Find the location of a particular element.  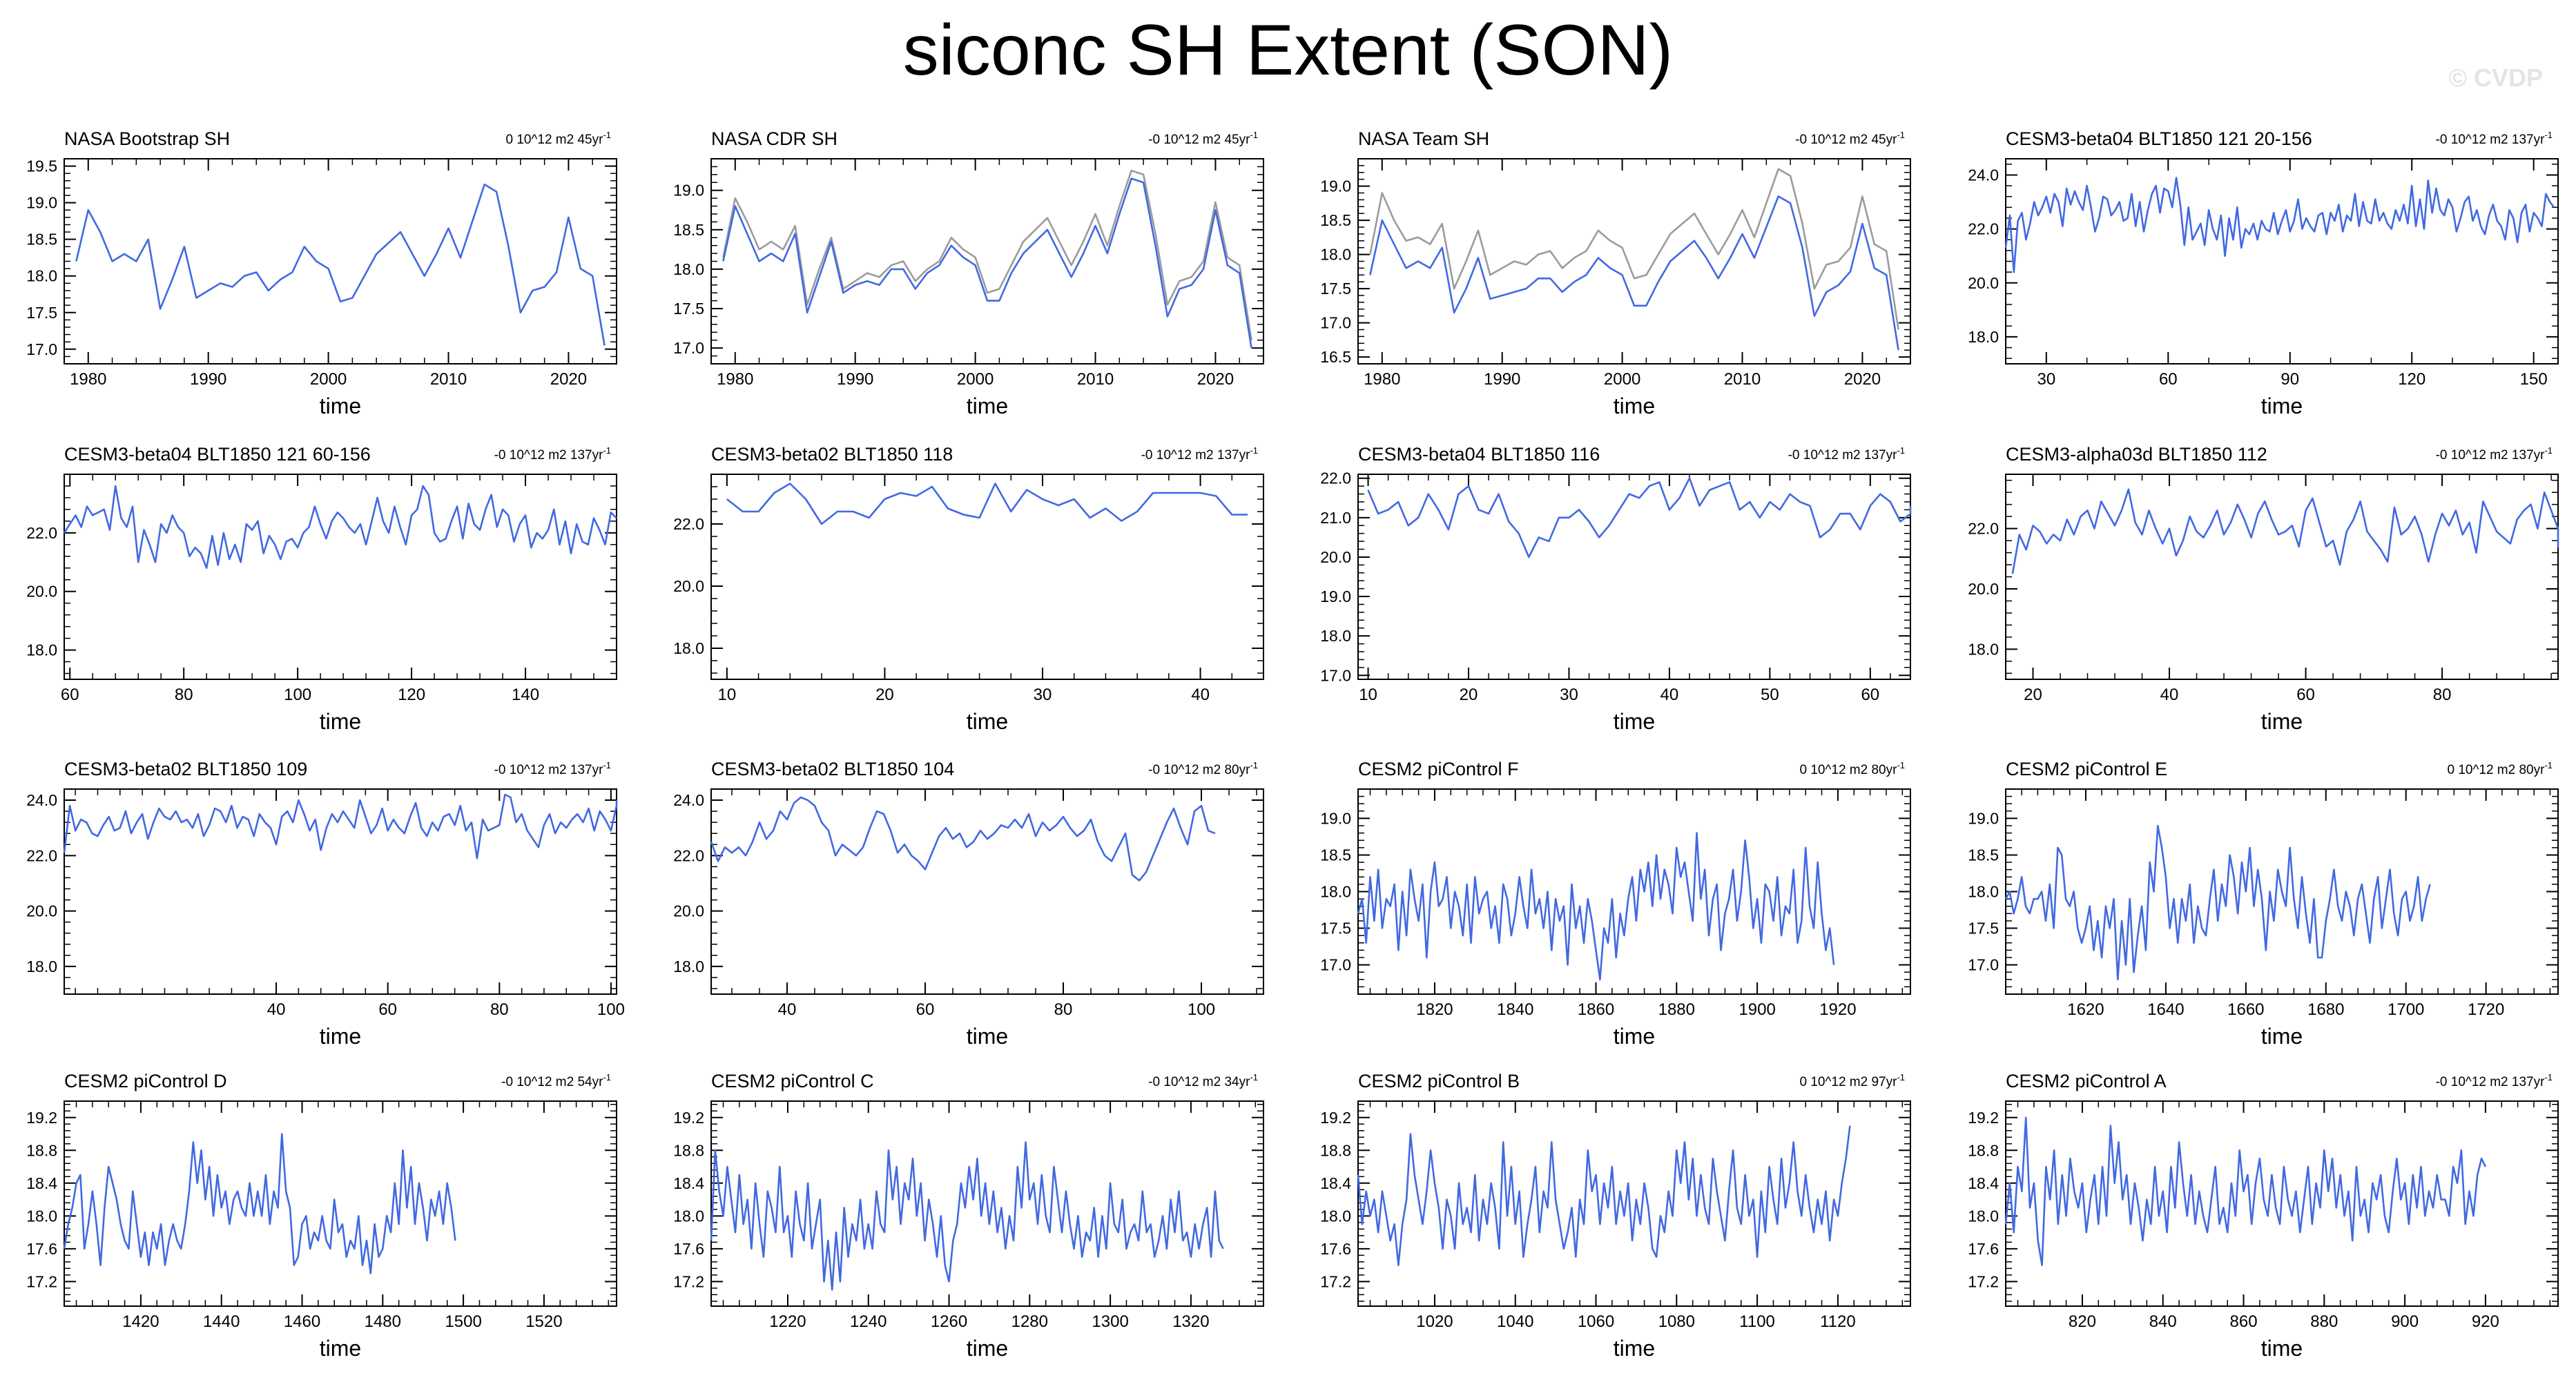

x-tick-label: 40 is located at coordinates (276, 1009).